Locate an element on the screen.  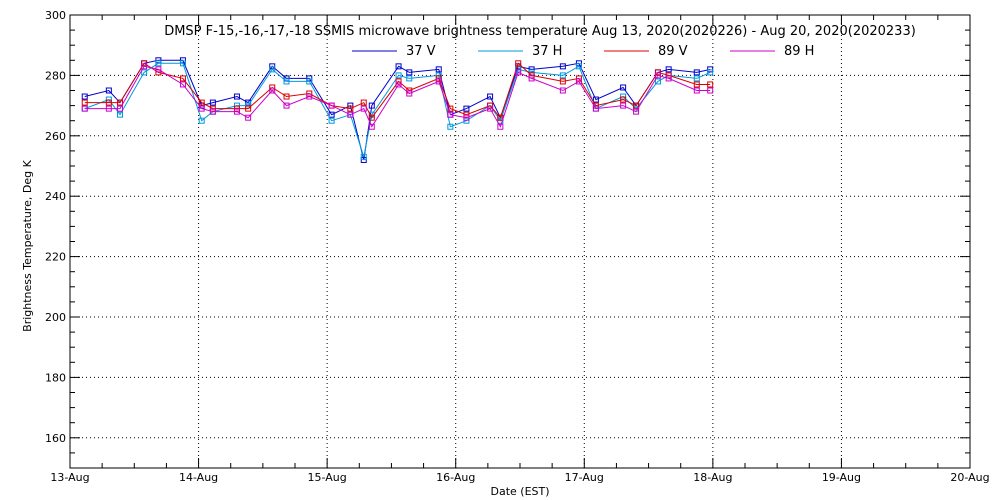
x-tick-label: 19-Aug is located at coordinates (841, 477).